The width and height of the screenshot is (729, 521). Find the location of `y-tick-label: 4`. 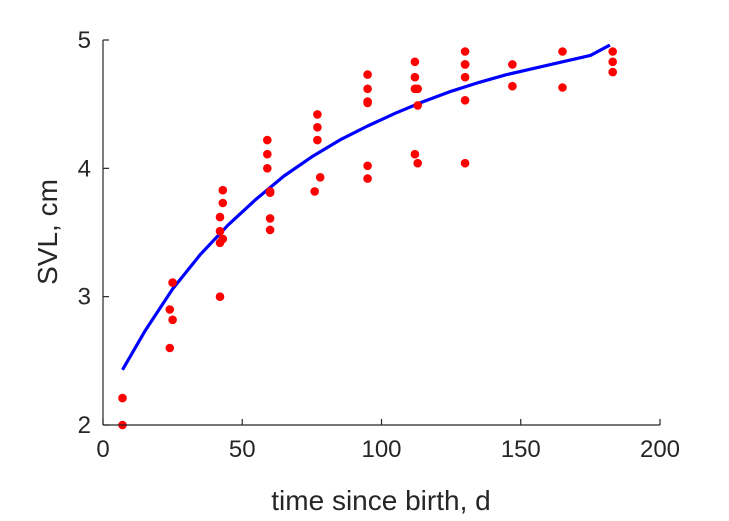

y-tick-label: 4 is located at coordinates (84, 168).